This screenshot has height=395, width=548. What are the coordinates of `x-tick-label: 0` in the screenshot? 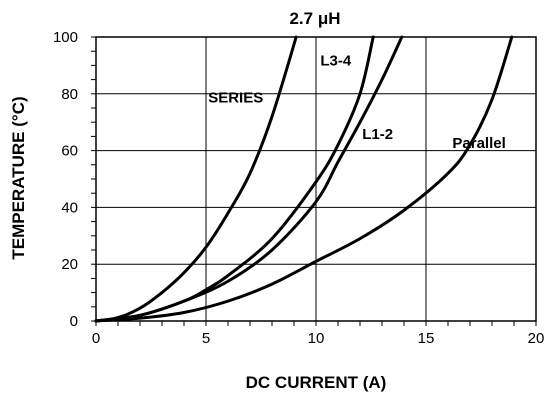 It's located at (96, 338).